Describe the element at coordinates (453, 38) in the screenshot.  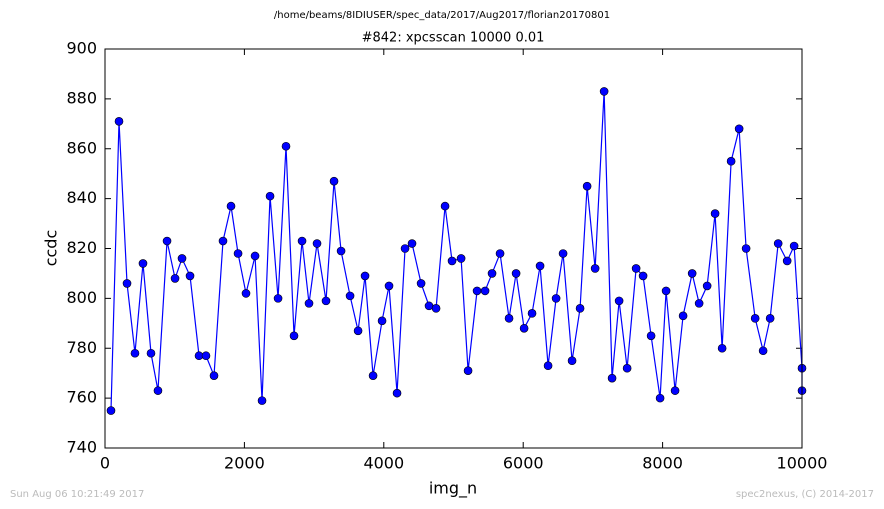
I see `chart-title: #842: xpcsscan 10000 0.01` at that location.